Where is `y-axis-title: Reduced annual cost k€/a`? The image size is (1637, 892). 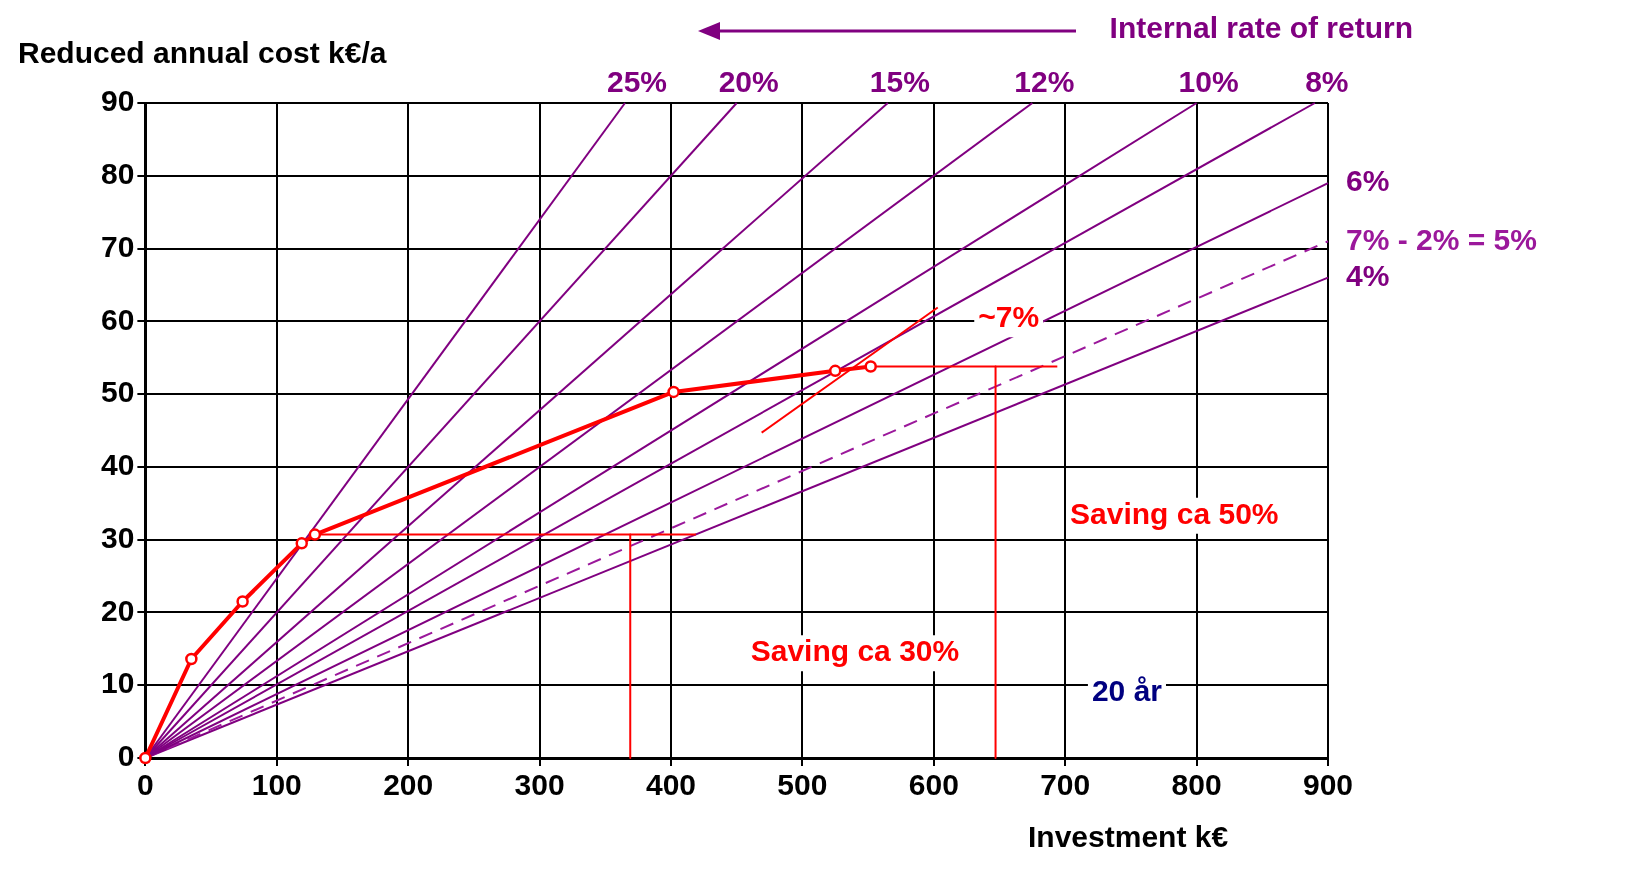
y-axis-title: Reduced annual cost k€/a is located at coordinates (202, 53).